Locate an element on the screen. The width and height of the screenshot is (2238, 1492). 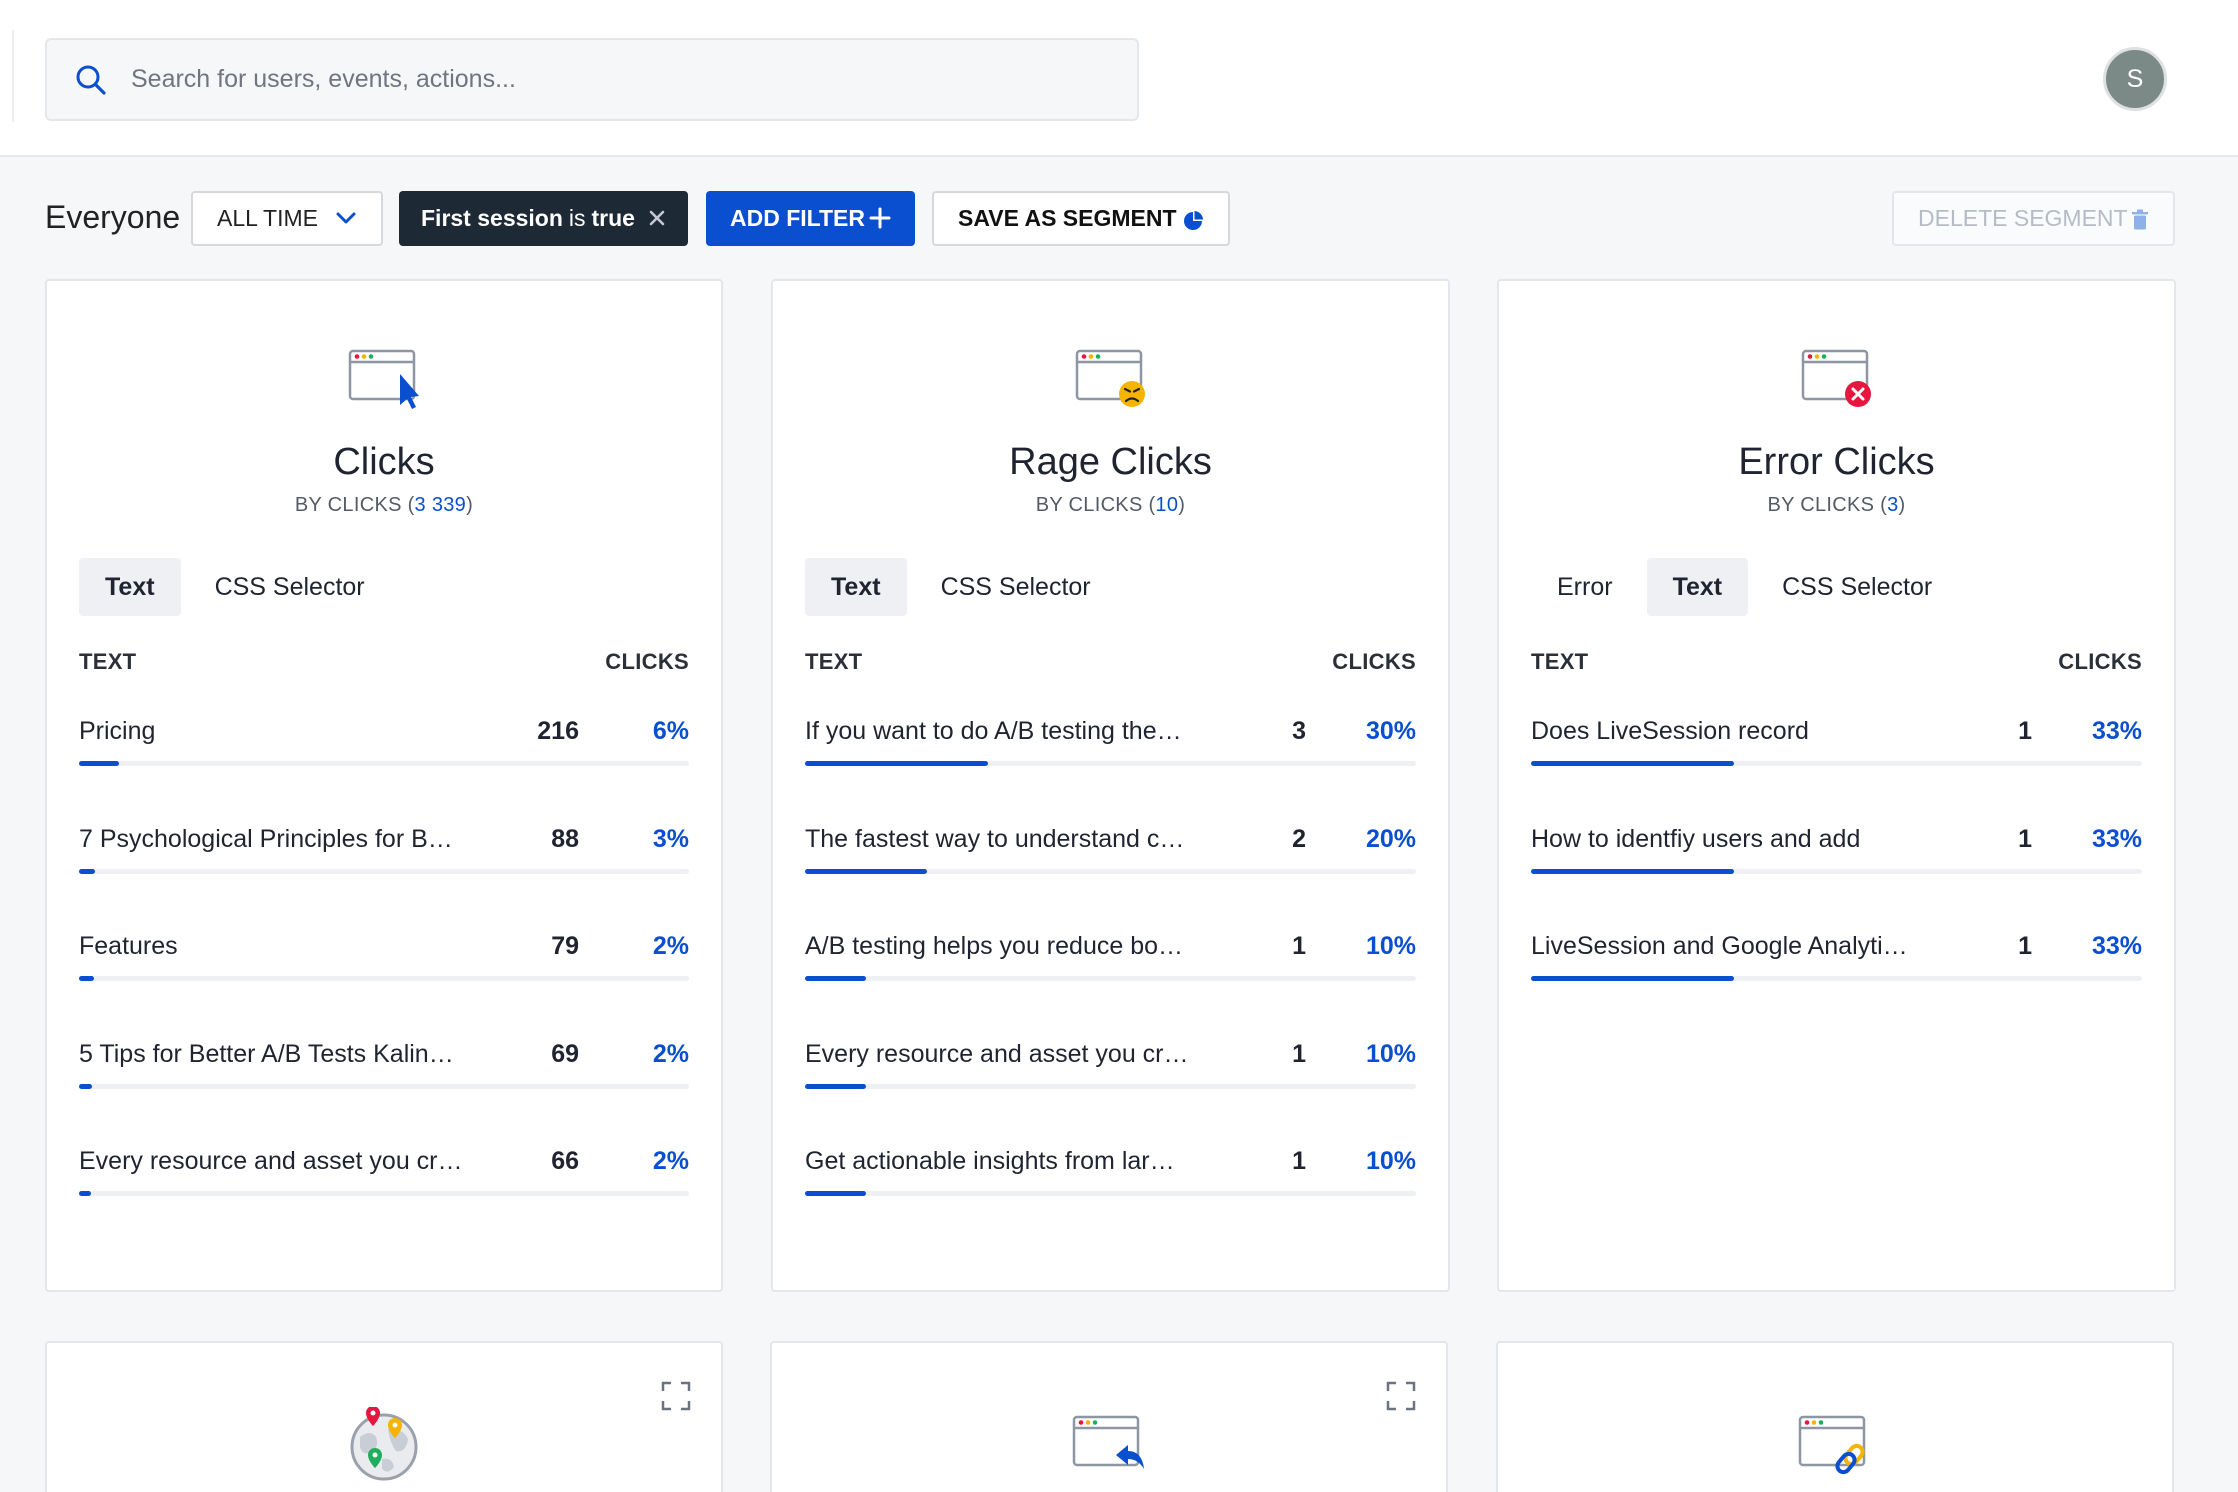
table-row: Every resource and asset you cr… 1 10% is located at coordinates (1110, 1094).